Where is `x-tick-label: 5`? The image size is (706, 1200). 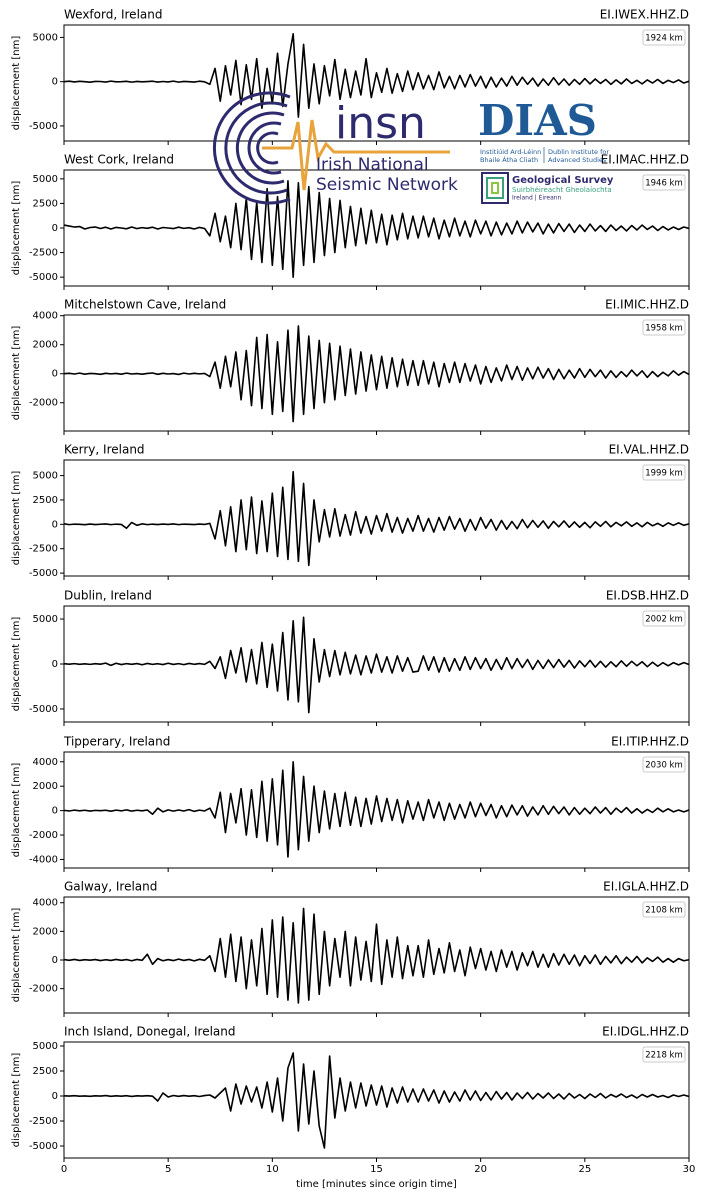 x-tick-label: 5 is located at coordinates (168, 1169).